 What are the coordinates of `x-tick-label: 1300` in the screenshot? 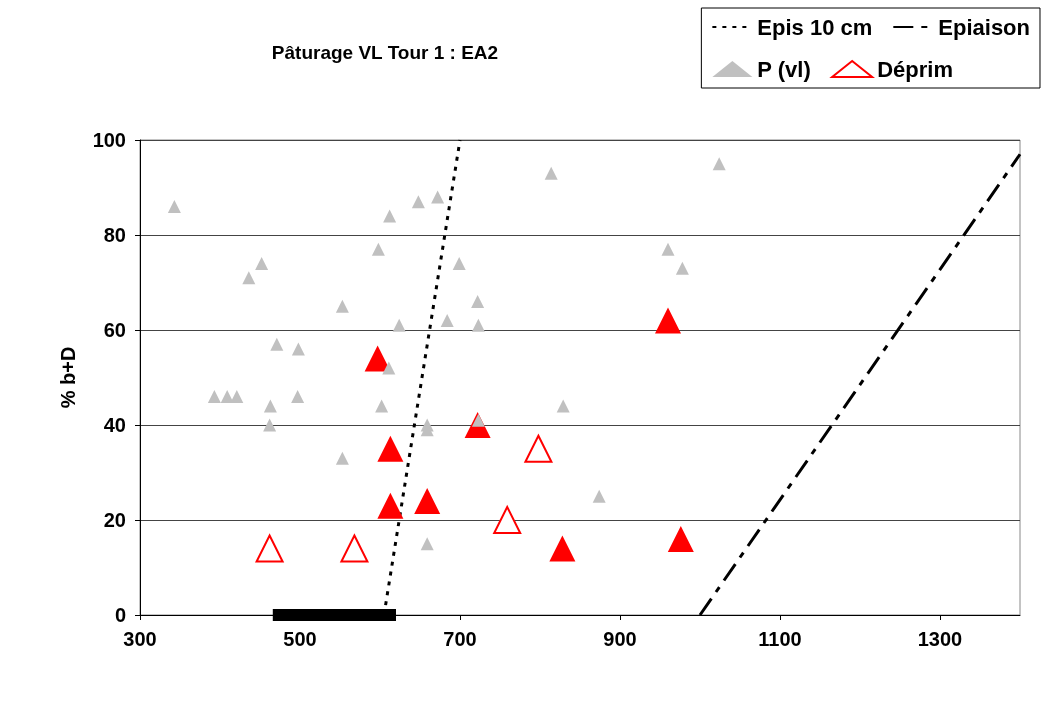 It's located at (940, 639).